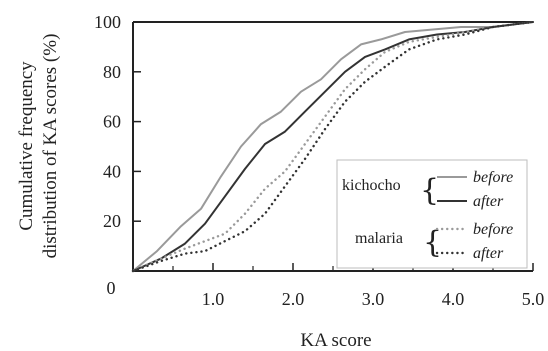 The width and height of the screenshot is (548, 351). I want to click on y-tick-label: 60, so click(112, 122).